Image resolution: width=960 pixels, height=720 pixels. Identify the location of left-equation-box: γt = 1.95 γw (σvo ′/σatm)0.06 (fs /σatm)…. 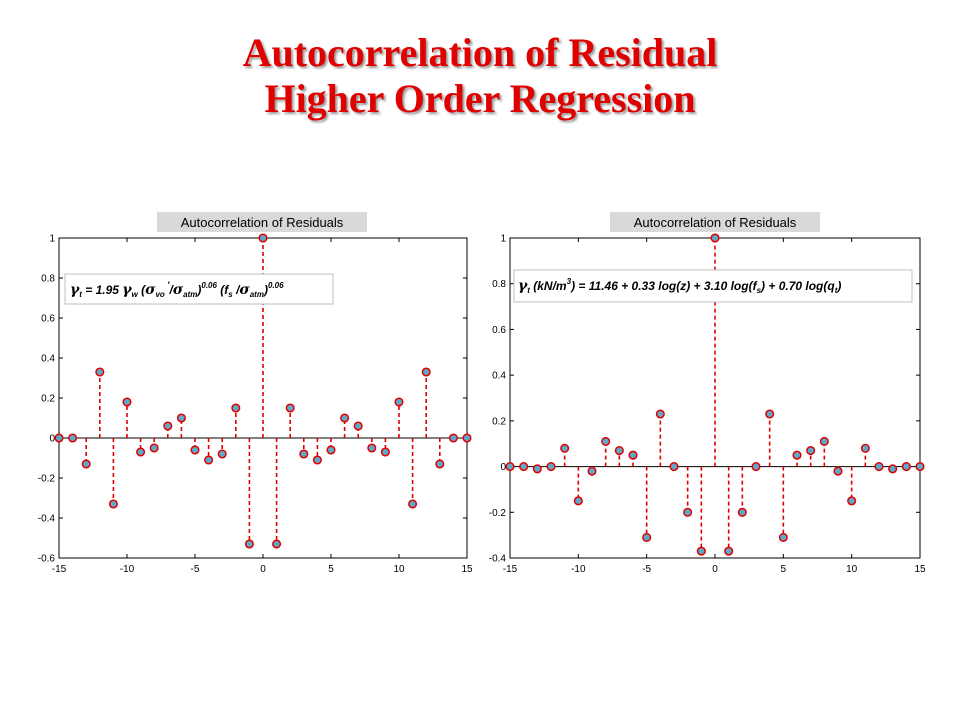
(199, 289).